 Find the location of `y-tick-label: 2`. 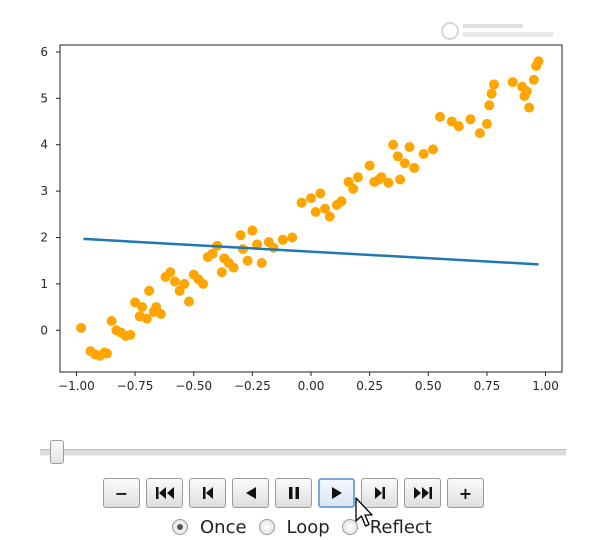

y-tick-label: 2 is located at coordinates (44, 237).